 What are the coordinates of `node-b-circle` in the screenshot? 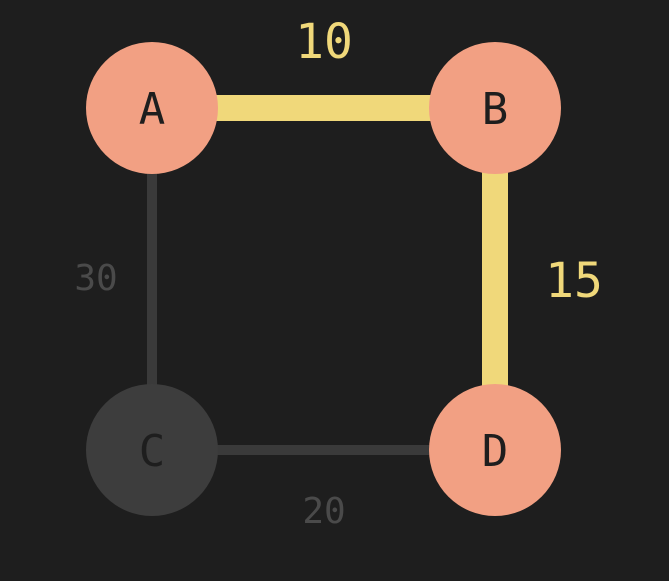 It's located at (495, 108).